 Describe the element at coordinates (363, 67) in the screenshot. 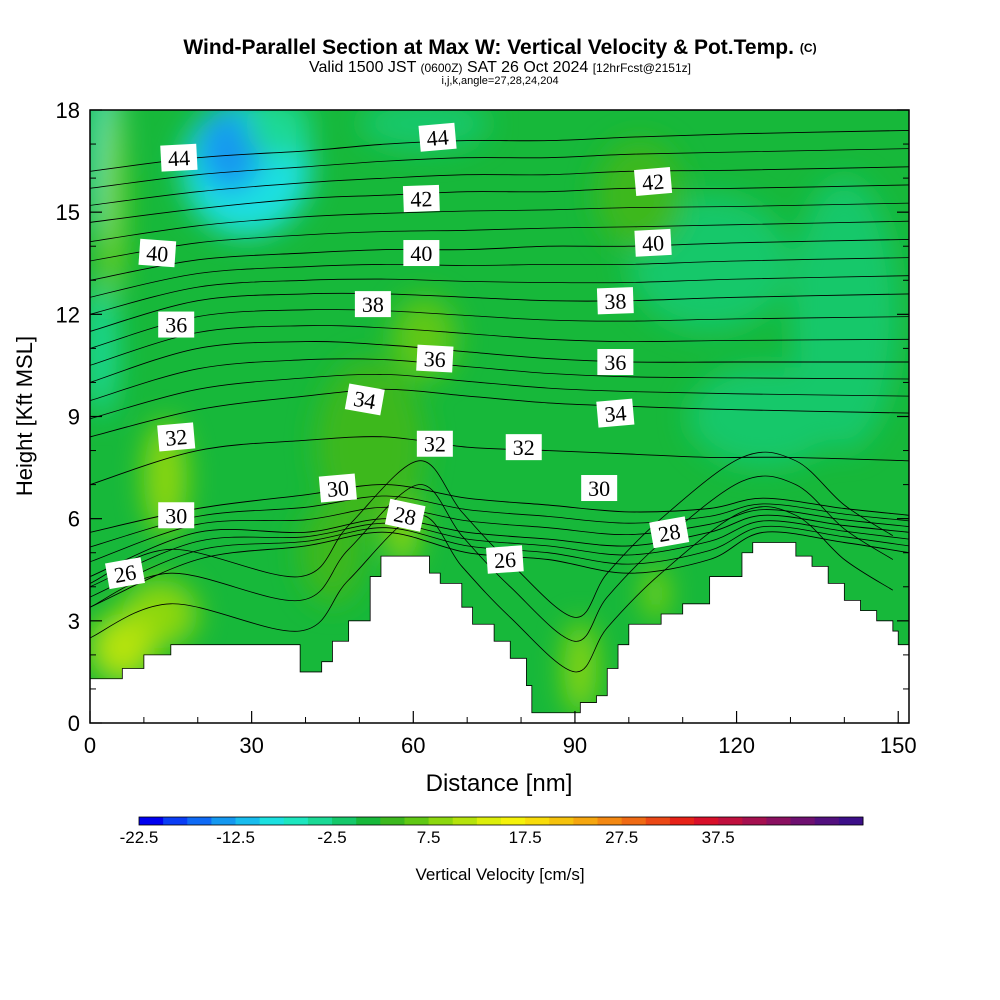

I see `valid-time: Valid 1500 JST` at that location.